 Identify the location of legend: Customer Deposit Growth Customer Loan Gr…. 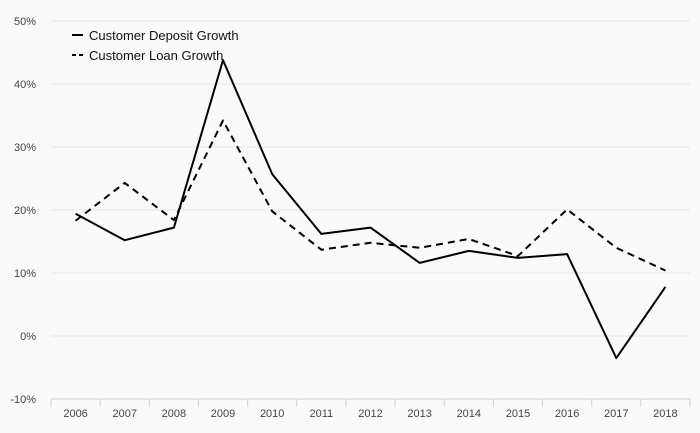
(155, 45).